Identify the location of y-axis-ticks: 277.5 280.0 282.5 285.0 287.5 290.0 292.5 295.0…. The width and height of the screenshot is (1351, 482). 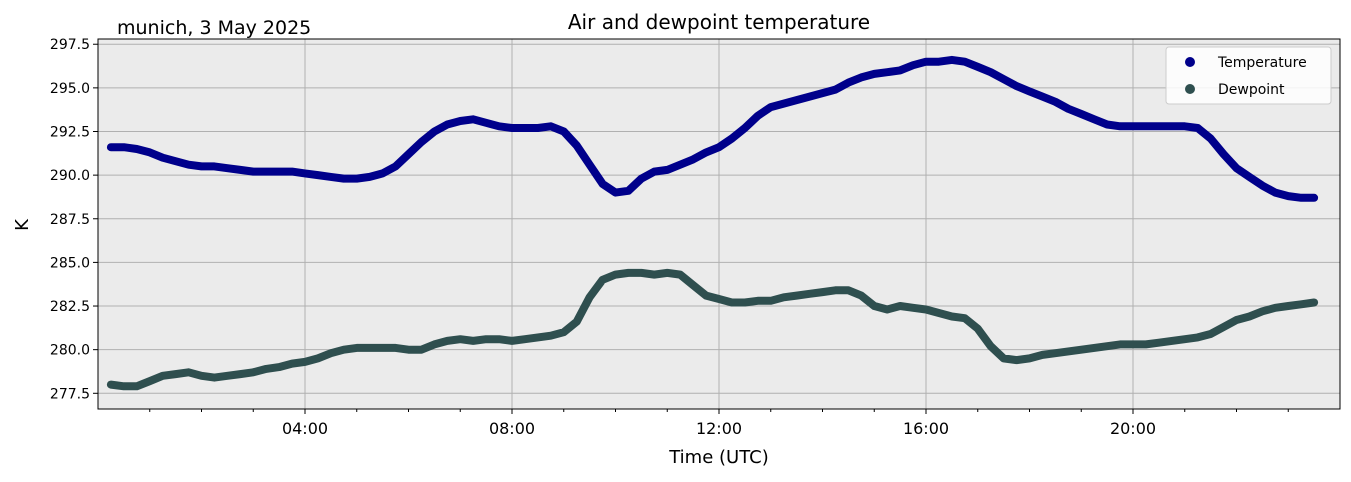
(74, 219).